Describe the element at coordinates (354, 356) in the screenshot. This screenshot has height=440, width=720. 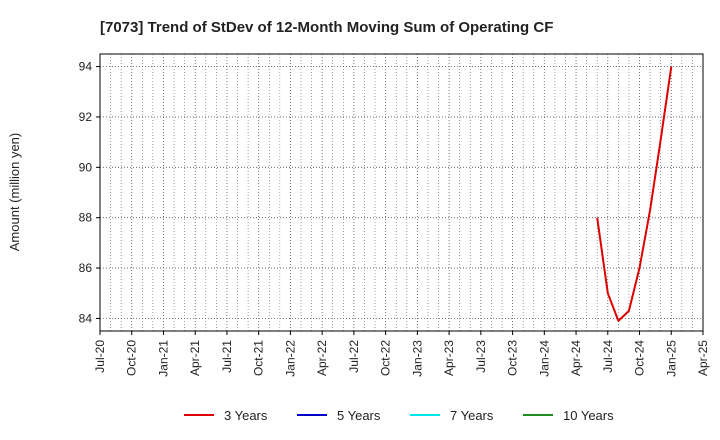
I see `x-tick-label: Jul-22` at that location.